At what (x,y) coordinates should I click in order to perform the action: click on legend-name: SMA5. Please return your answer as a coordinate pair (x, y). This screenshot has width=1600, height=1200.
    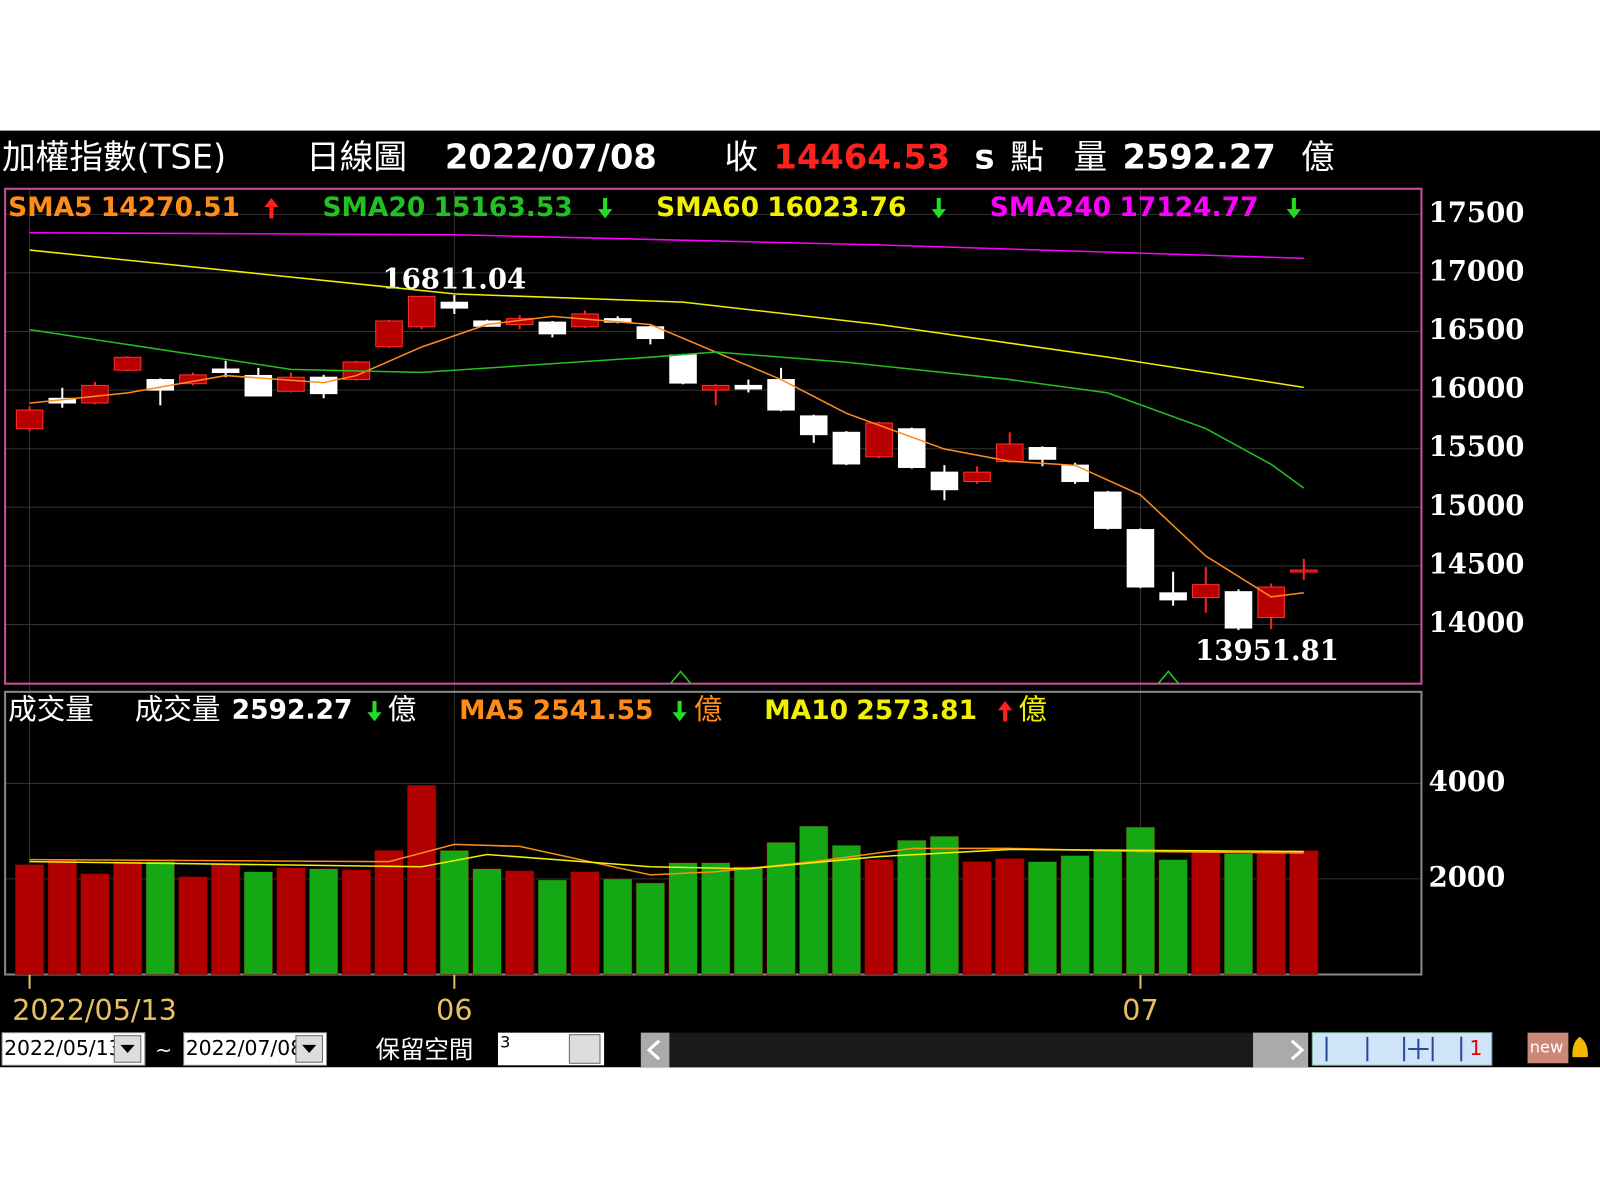
    Looking at the image, I should click on (50, 207).